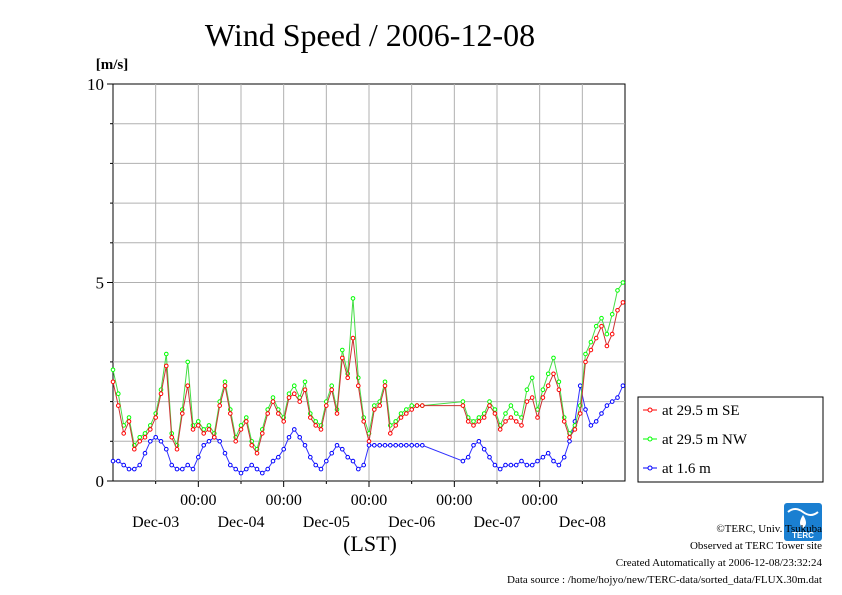 The width and height of the screenshot is (842, 595). I want to click on legend-label: at 29.5 m SE, so click(701, 411).